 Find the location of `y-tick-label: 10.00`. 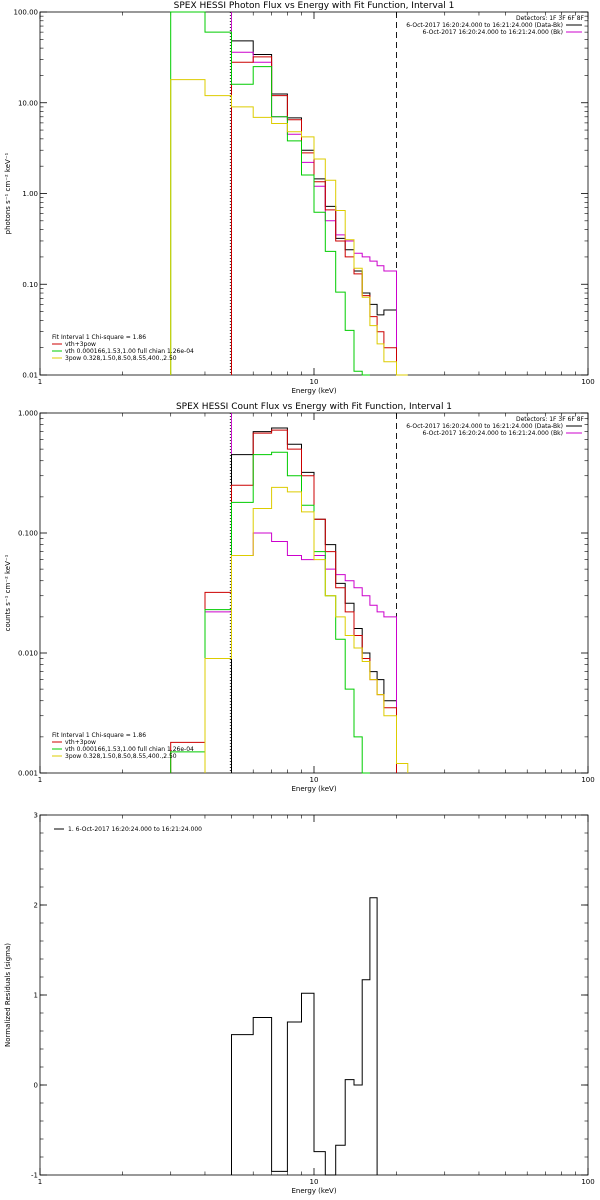

y-tick-label: 10.00 is located at coordinates (28, 103).